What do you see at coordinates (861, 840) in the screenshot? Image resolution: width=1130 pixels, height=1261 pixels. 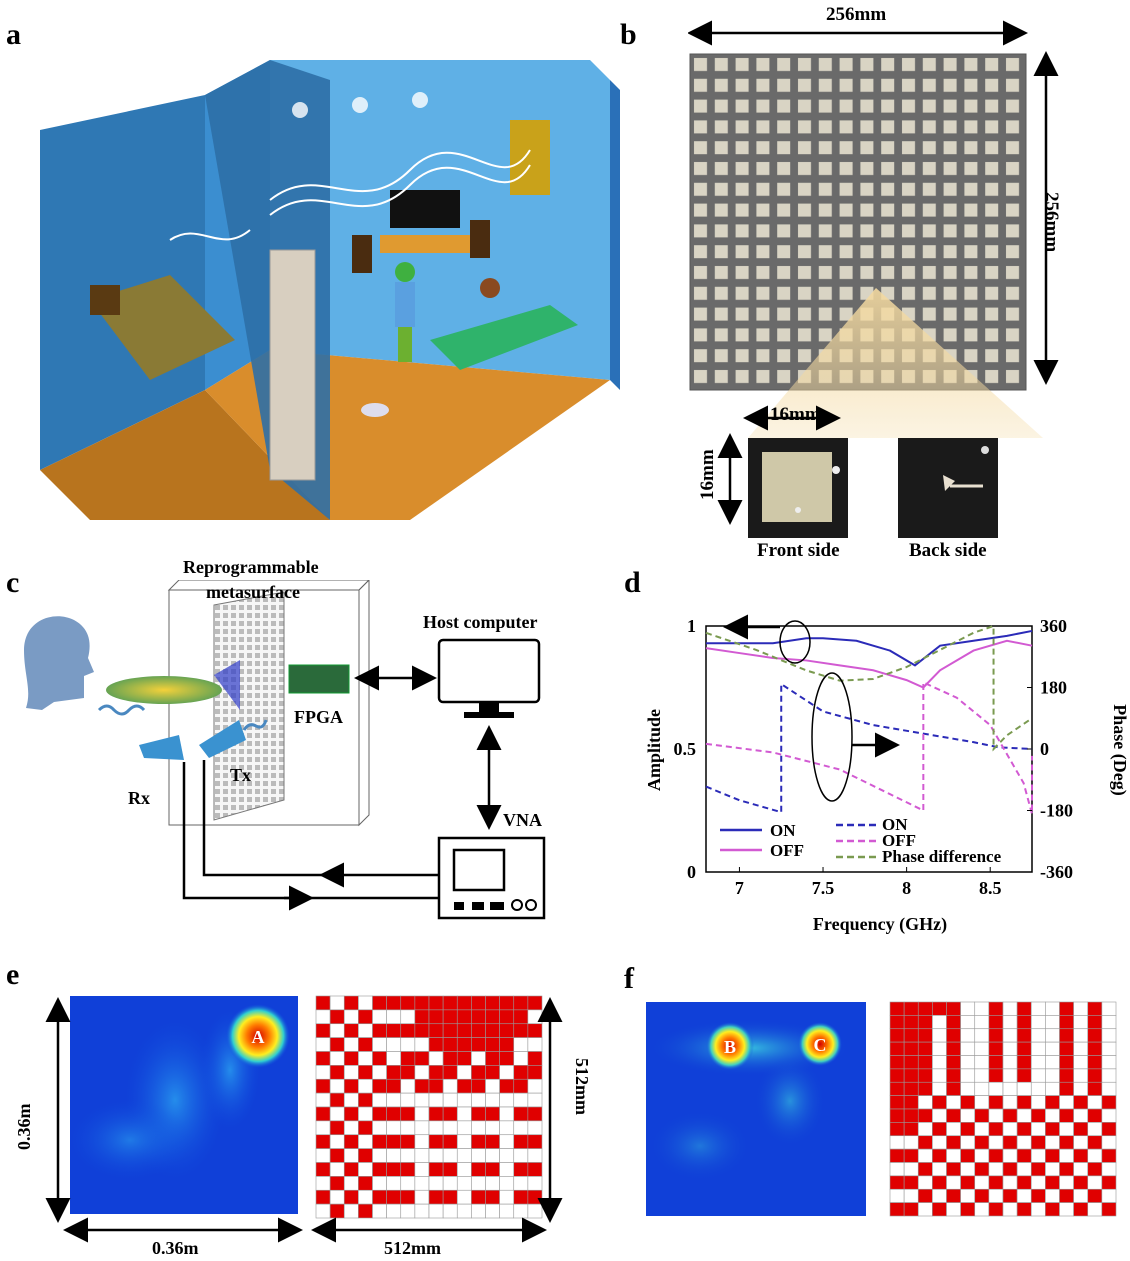 I see `legend: ON OFF ON OFF Phase difference` at bounding box center [861, 840].